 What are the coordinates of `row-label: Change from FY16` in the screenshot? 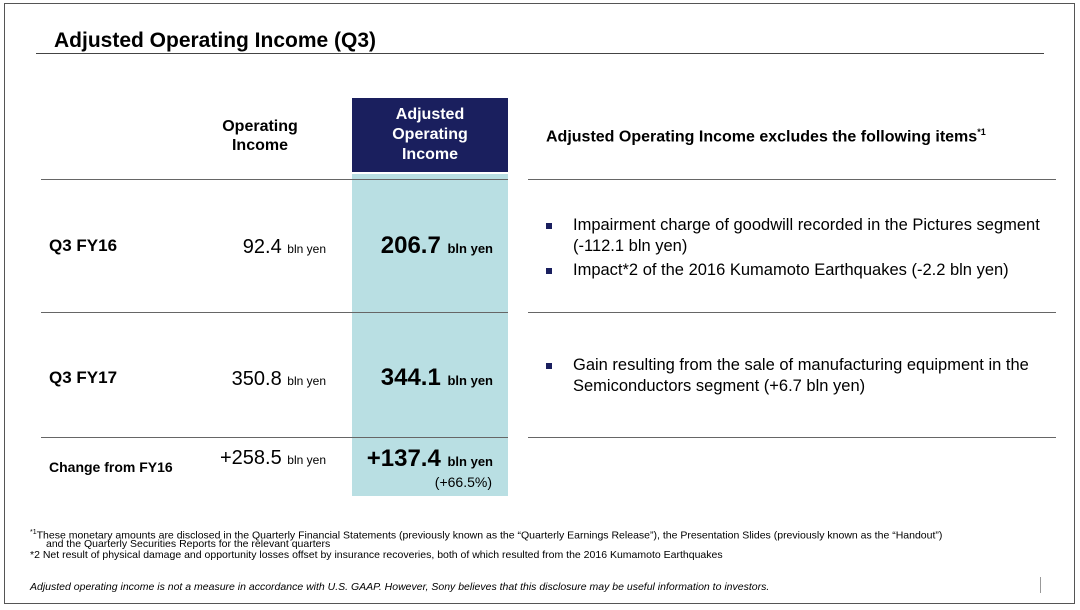 It's located at (111, 467).